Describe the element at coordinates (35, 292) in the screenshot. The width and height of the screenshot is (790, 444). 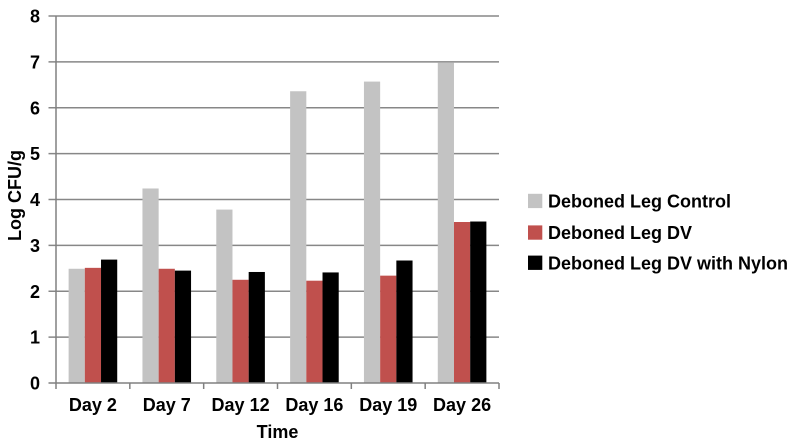
I see `svg-text: 2` at that location.